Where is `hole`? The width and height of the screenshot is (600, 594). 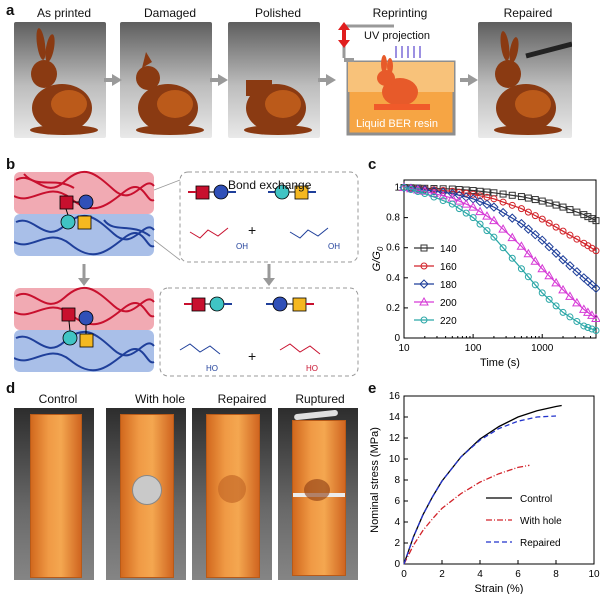 hole is located at coordinates (147, 490).